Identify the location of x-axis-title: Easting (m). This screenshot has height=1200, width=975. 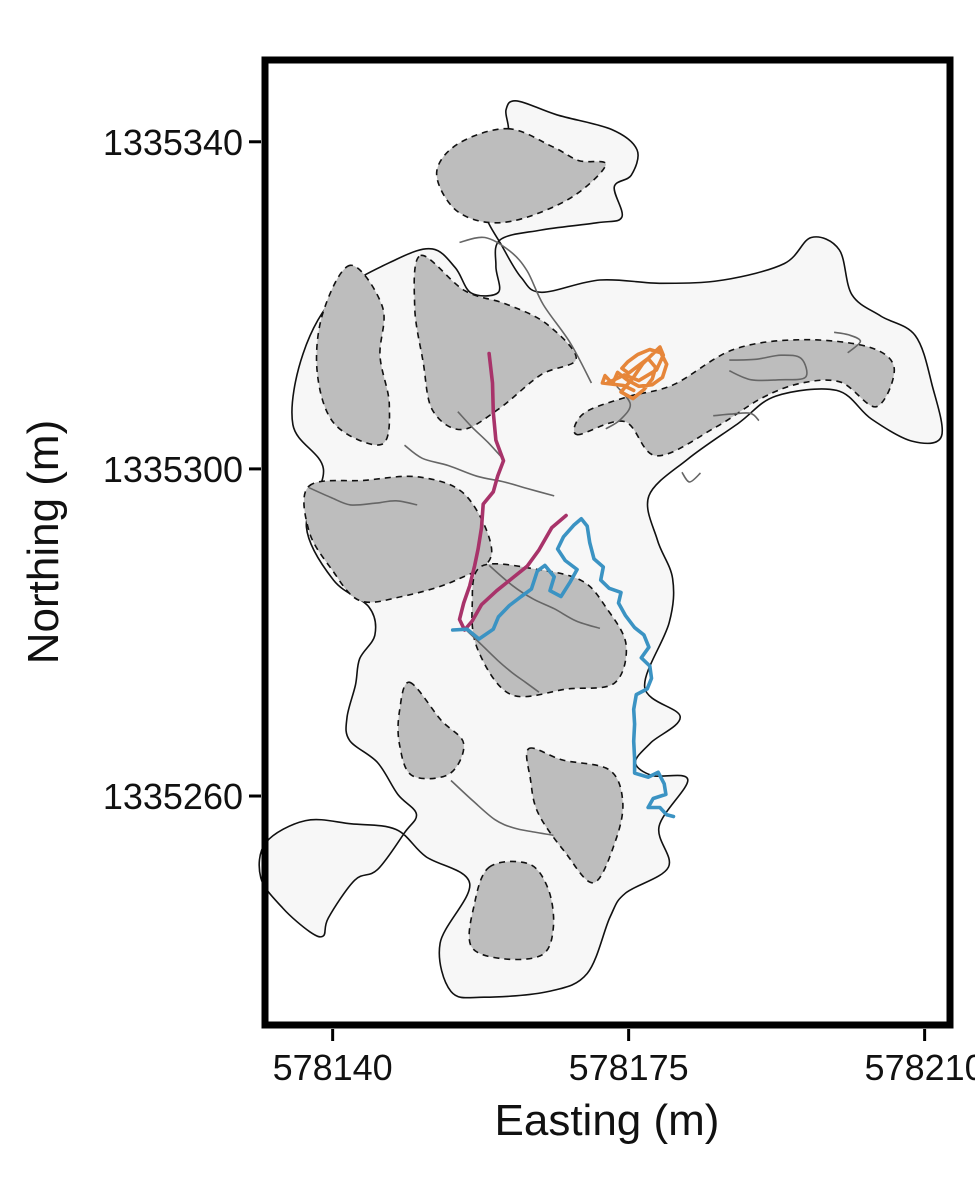
(607, 1120).